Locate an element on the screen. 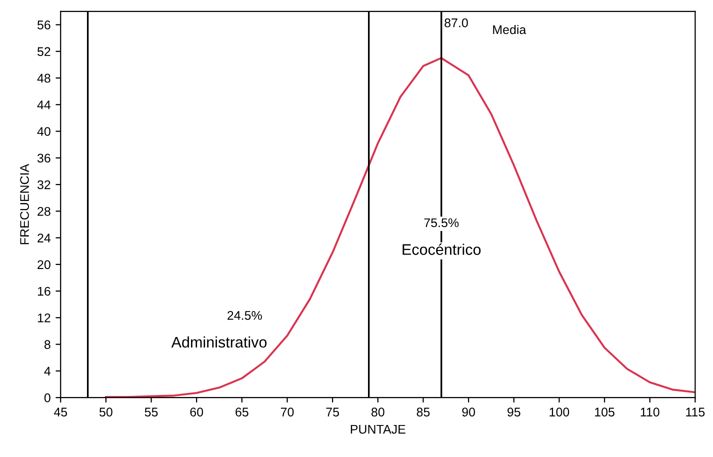 The width and height of the screenshot is (713, 457). y-tick-label: 20 is located at coordinates (44, 265).